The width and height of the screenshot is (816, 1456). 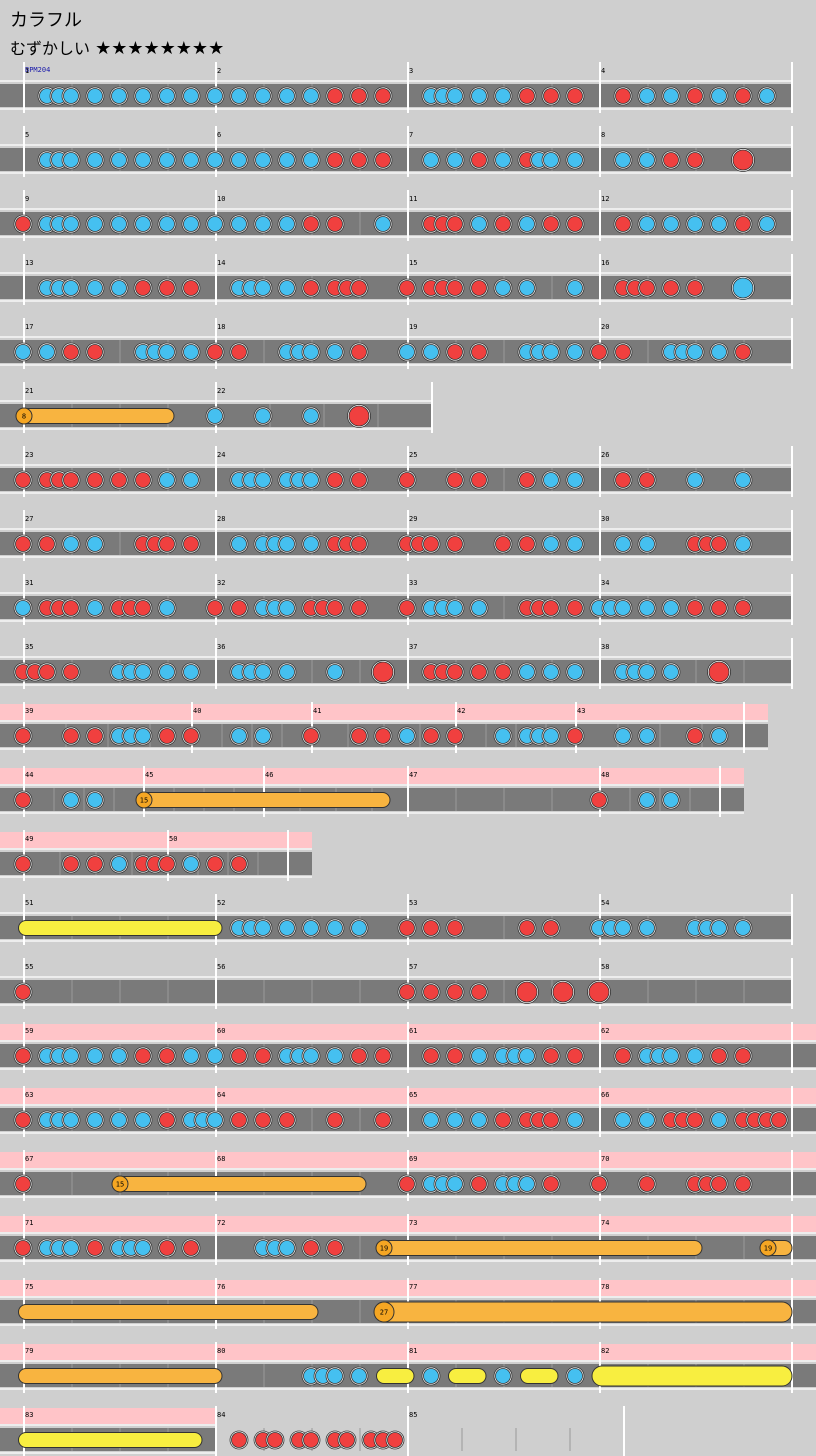 What do you see at coordinates (605, 775) in the screenshot?
I see `measure-number: 48` at bounding box center [605, 775].